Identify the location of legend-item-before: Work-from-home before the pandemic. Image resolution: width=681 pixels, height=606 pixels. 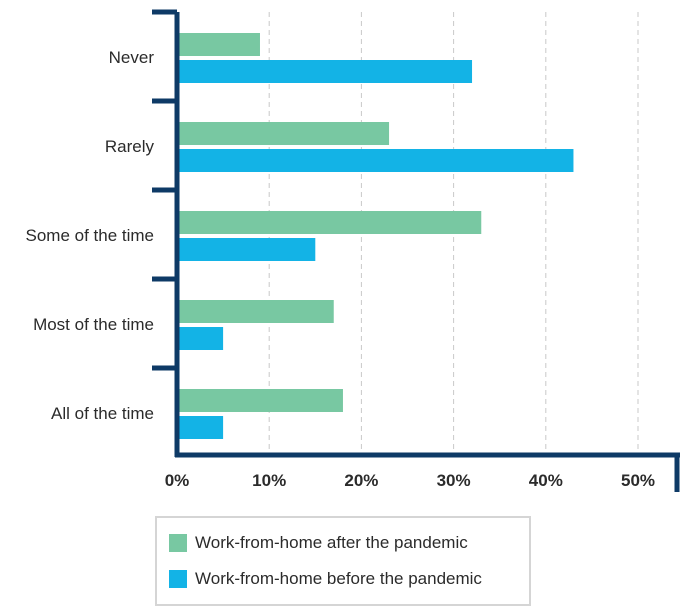
(325, 579).